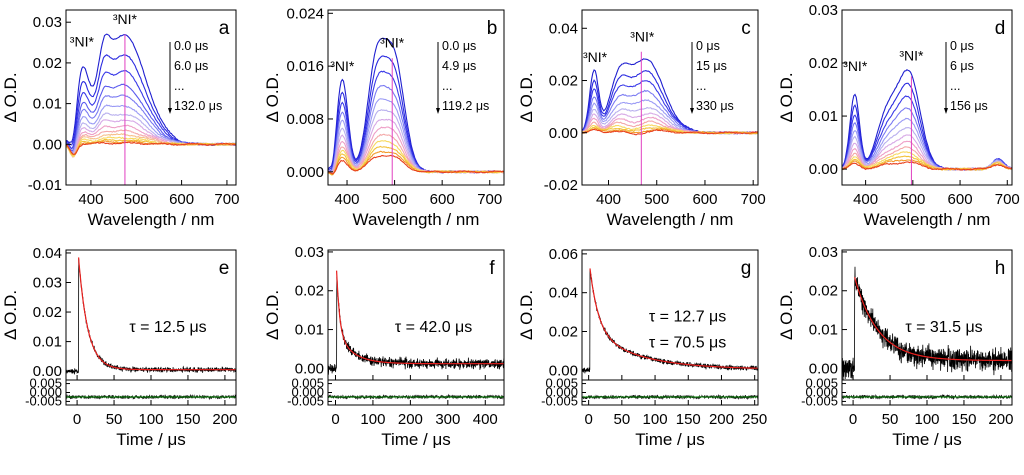 This screenshot has width=1024, height=475. Describe the element at coordinates (823, 116) in the screenshot. I see `y-tick-label-d-1: 0.01` at that location.